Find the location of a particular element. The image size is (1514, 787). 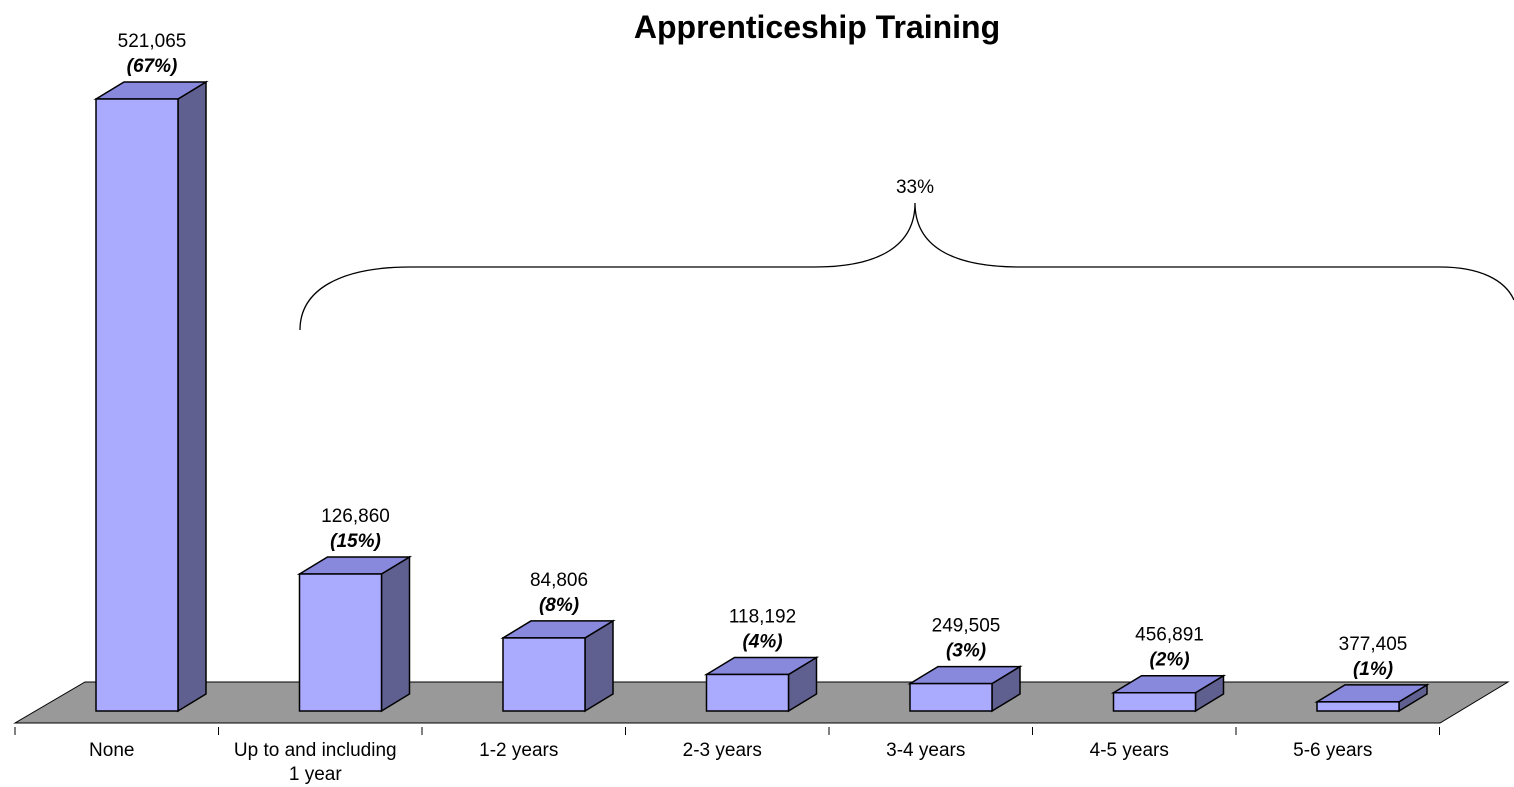

count-label: 84,806 is located at coordinates (559, 580).